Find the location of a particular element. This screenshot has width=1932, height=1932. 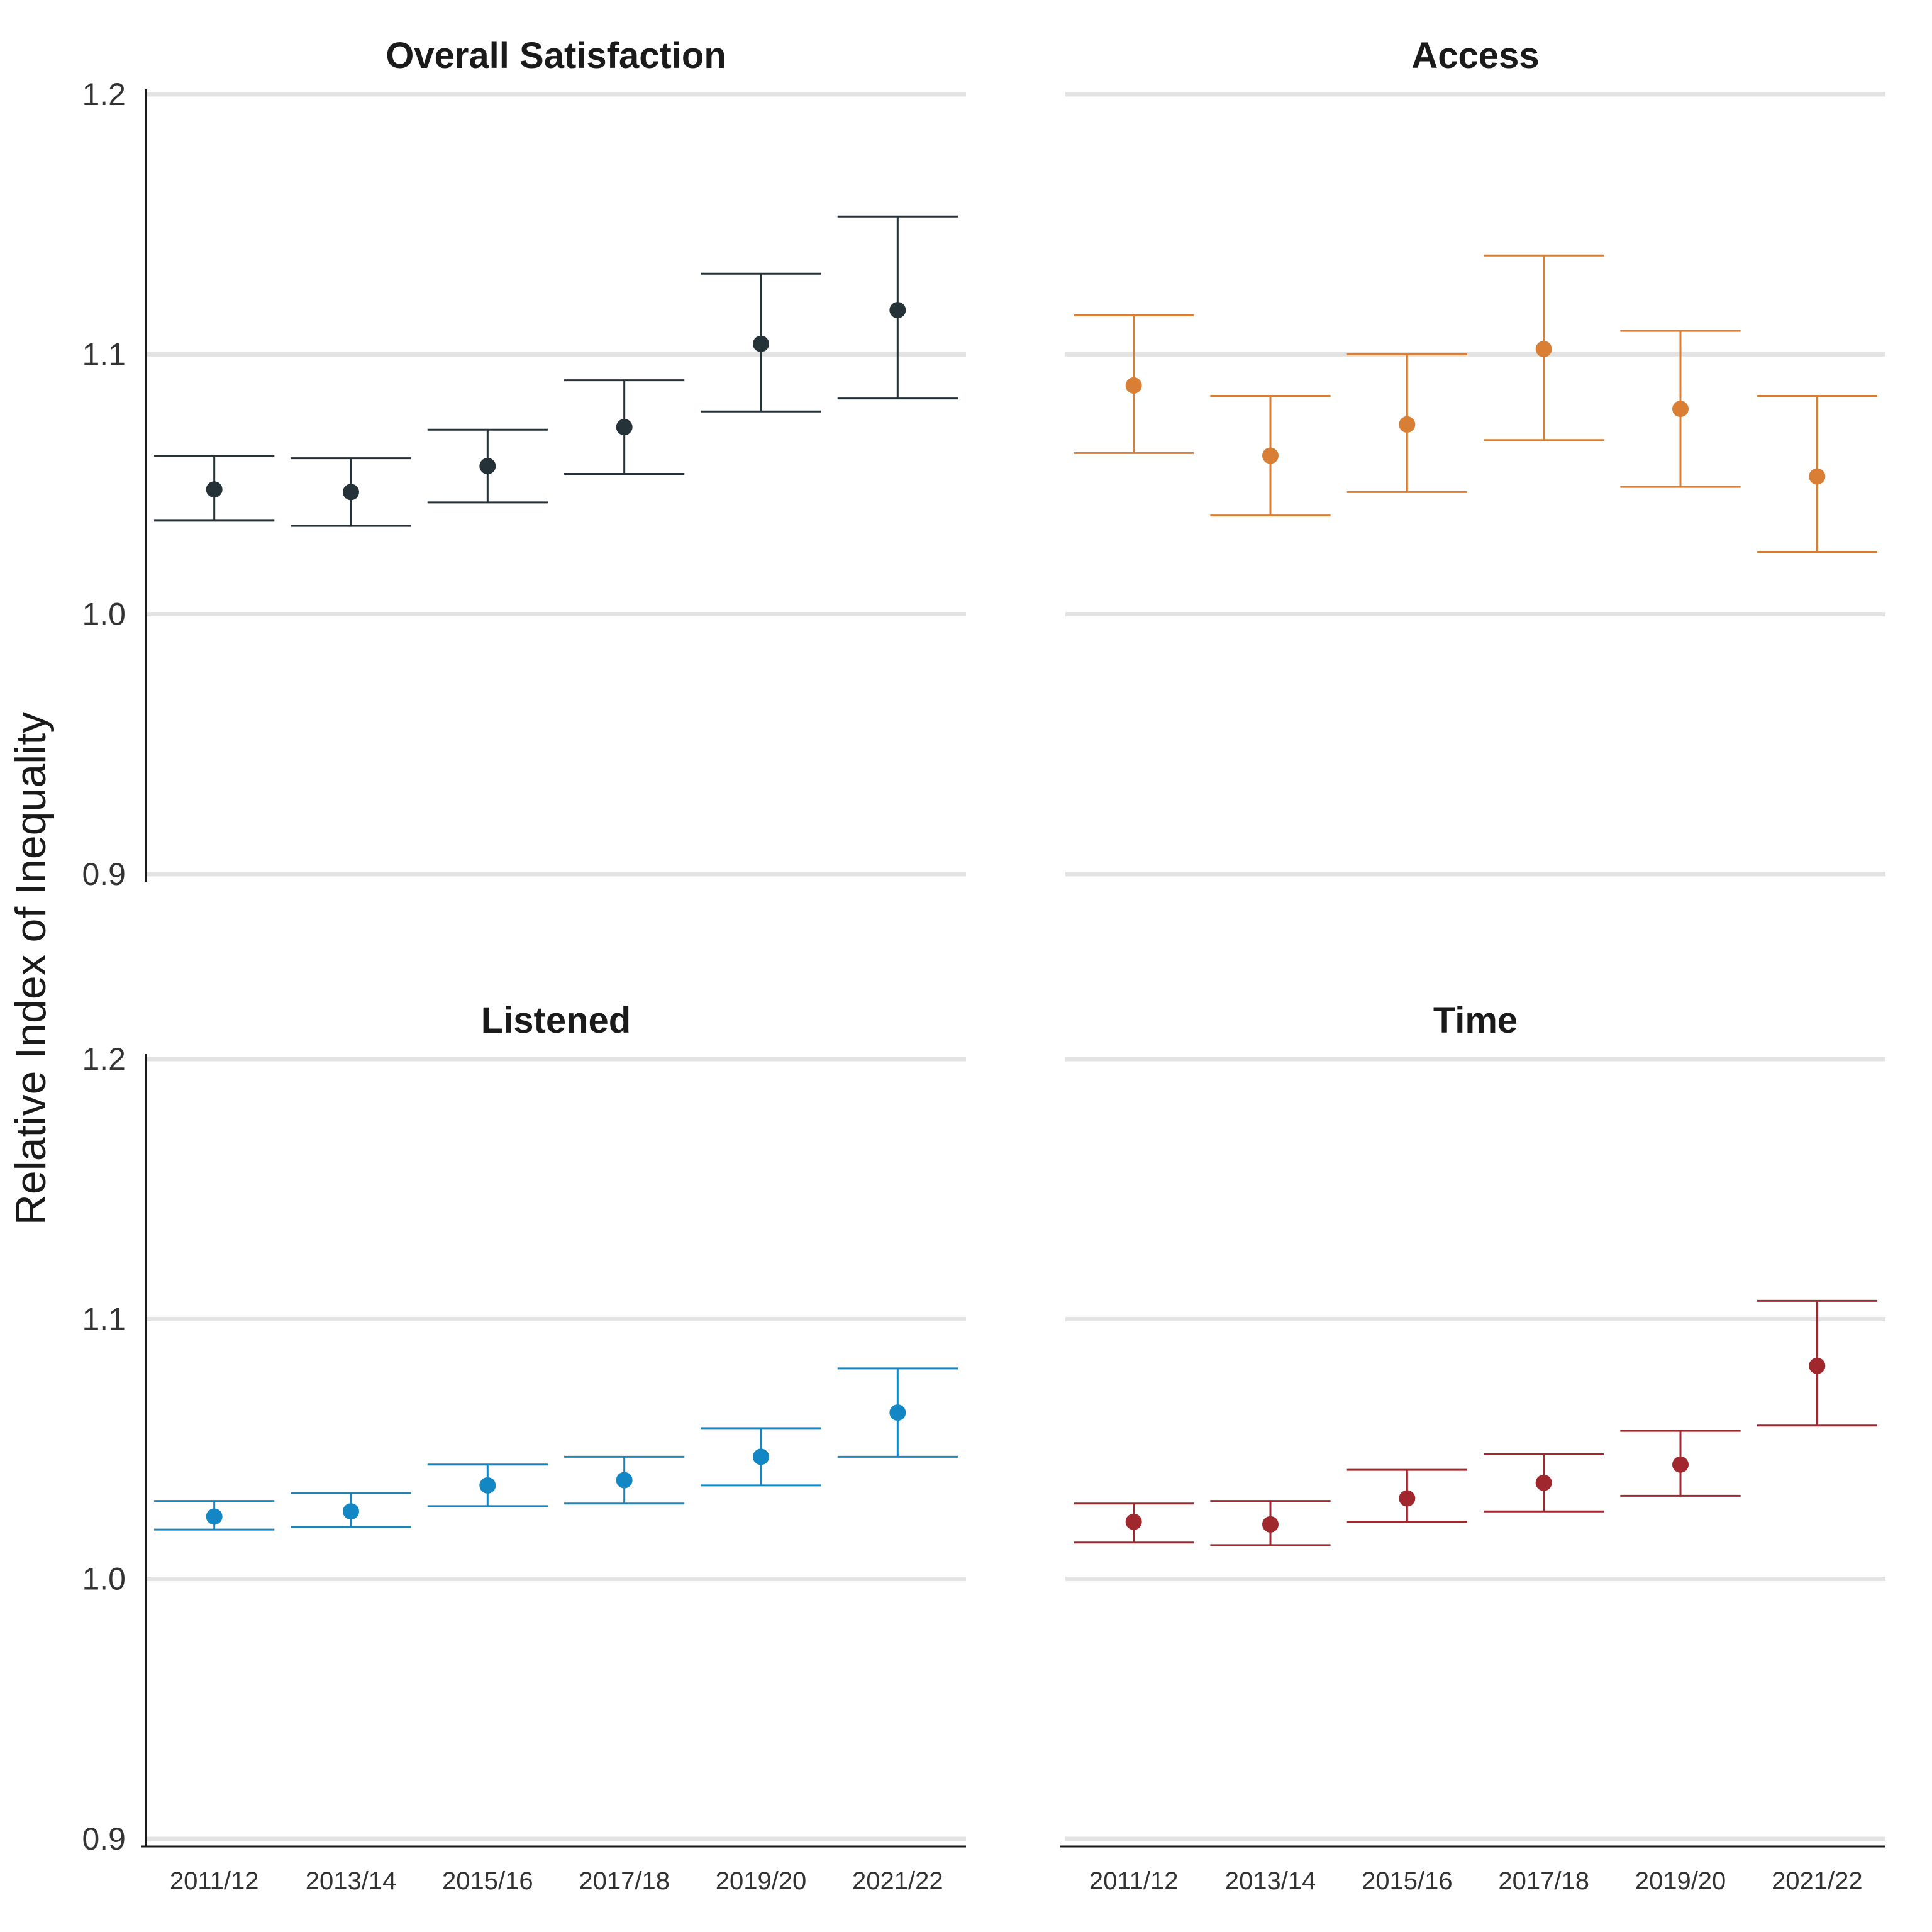

panel-title: Time is located at coordinates (1475, 1020).